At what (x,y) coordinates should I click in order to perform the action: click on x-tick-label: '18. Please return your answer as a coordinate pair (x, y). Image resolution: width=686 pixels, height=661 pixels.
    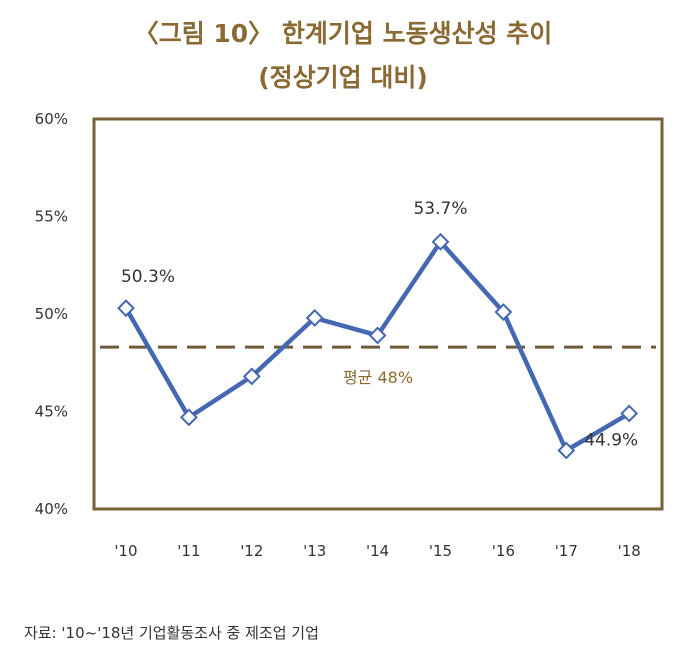
    Looking at the image, I should click on (629, 551).